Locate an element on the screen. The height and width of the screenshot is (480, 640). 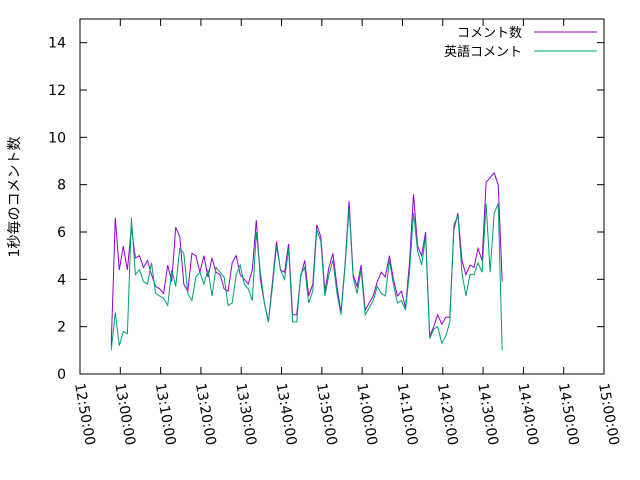
x-tick-label: 14:40:00 is located at coordinates (527, 414).